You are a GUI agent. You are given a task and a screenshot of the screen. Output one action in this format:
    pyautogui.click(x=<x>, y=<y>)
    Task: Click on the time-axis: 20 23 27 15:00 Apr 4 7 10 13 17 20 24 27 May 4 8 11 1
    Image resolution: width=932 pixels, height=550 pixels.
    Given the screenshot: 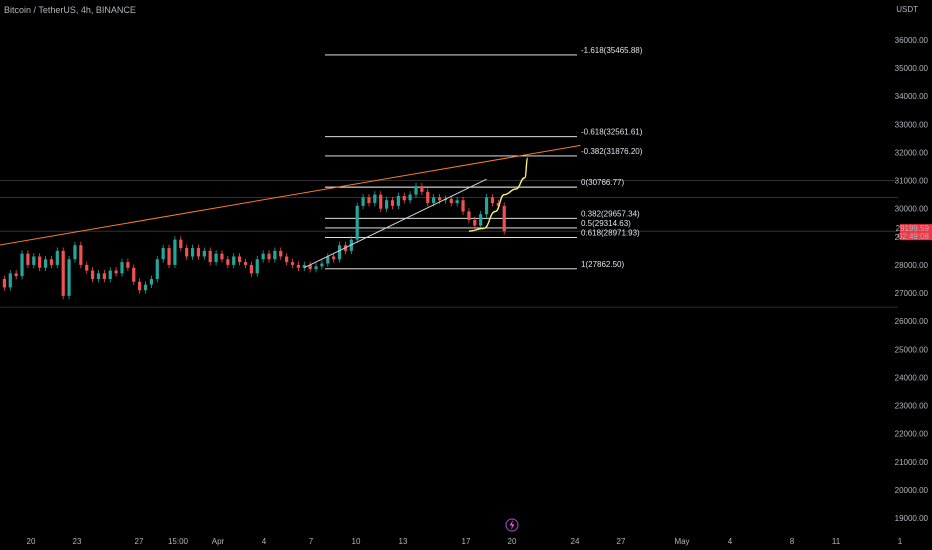 What is the action you would take?
    pyautogui.click(x=465, y=541)
    